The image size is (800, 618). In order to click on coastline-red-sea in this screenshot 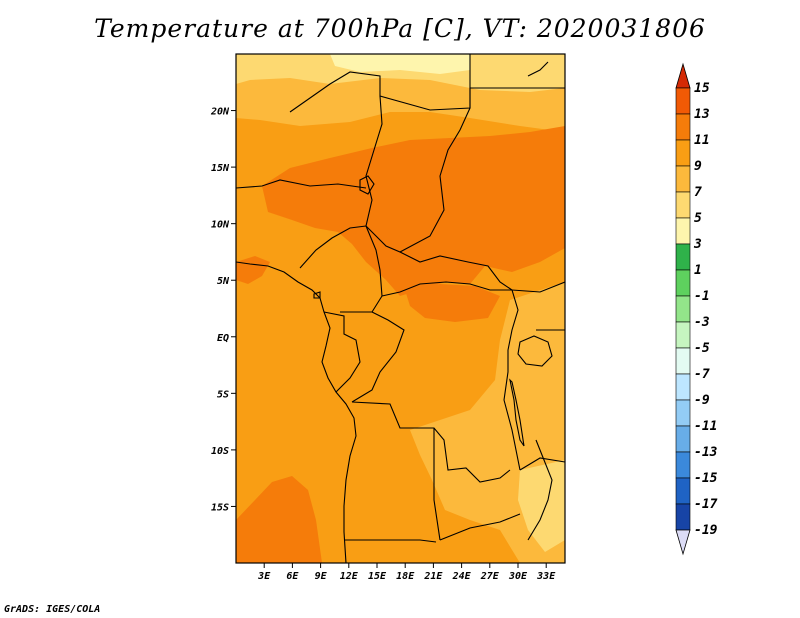, I will do `click(538, 69)`.